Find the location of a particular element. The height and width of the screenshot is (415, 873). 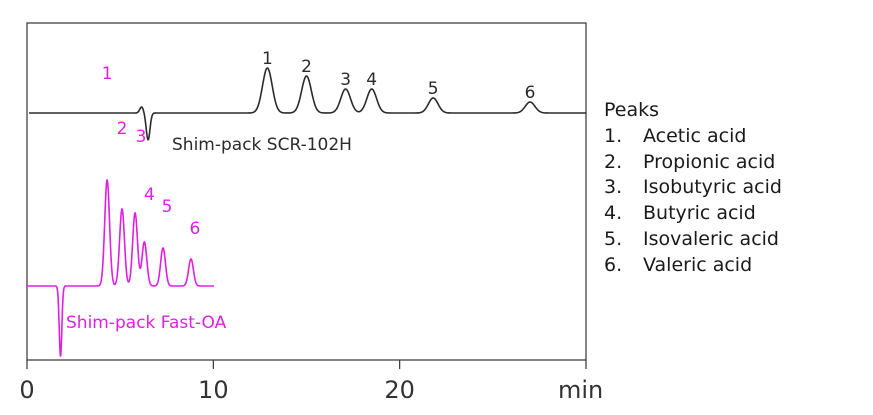

peak-label-1-2: 3 is located at coordinates (141, 137).